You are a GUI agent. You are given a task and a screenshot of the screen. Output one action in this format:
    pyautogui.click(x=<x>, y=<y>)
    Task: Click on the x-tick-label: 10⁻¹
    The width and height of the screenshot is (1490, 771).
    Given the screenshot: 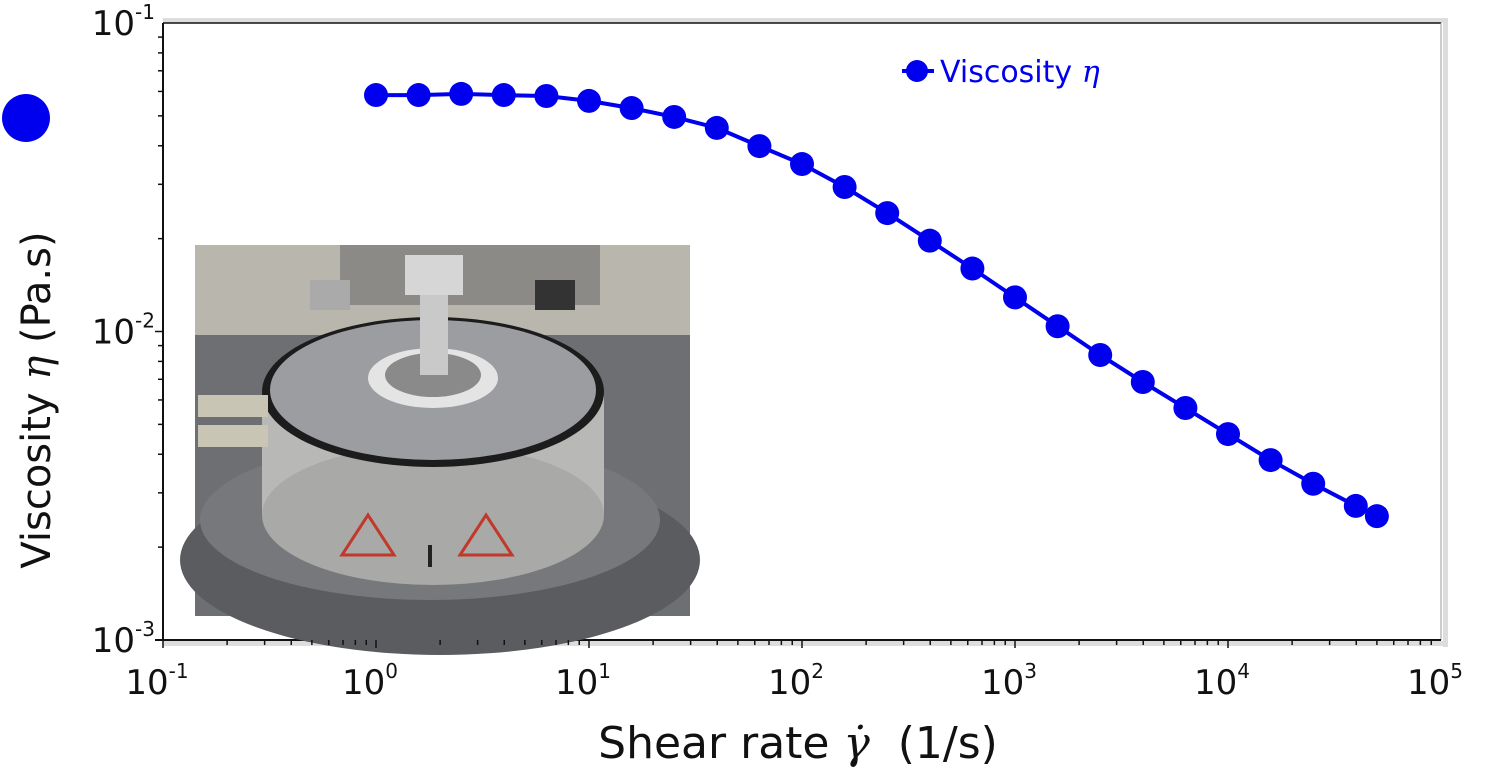 What is the action you would take?
    pyautogui.click(x=156, y=681)
    